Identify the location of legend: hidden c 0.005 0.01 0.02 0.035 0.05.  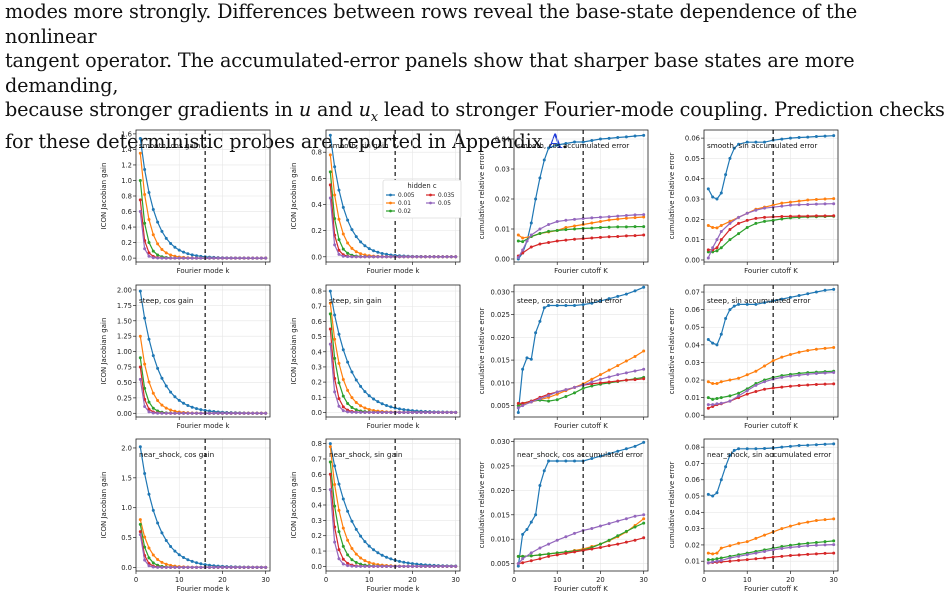
(422, 199).